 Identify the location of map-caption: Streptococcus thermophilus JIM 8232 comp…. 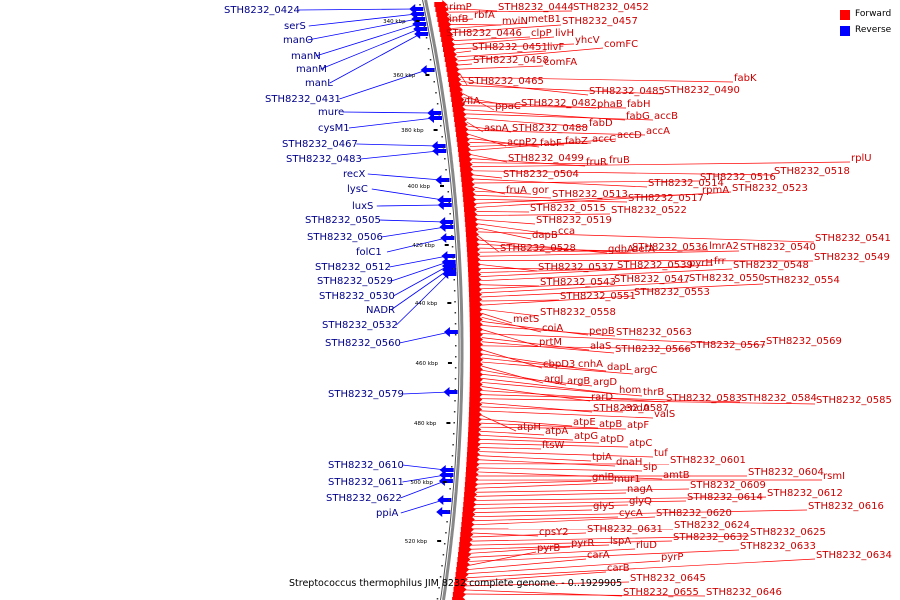
(456, 583).